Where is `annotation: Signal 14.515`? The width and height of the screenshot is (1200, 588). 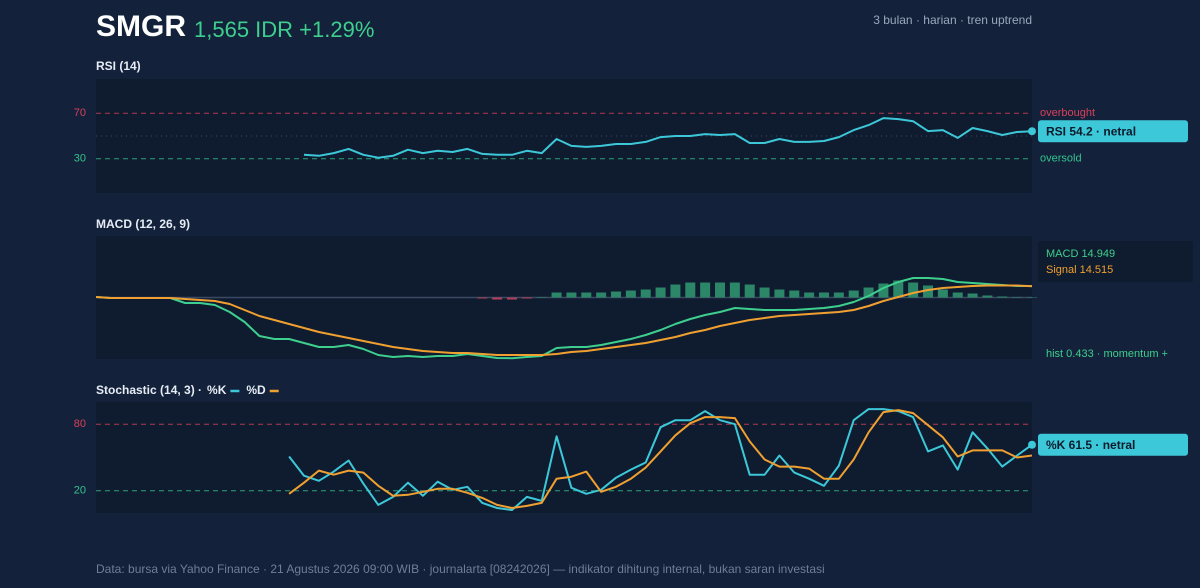 annotation: Signal 14.515 is located at coordinates (1079, 270).